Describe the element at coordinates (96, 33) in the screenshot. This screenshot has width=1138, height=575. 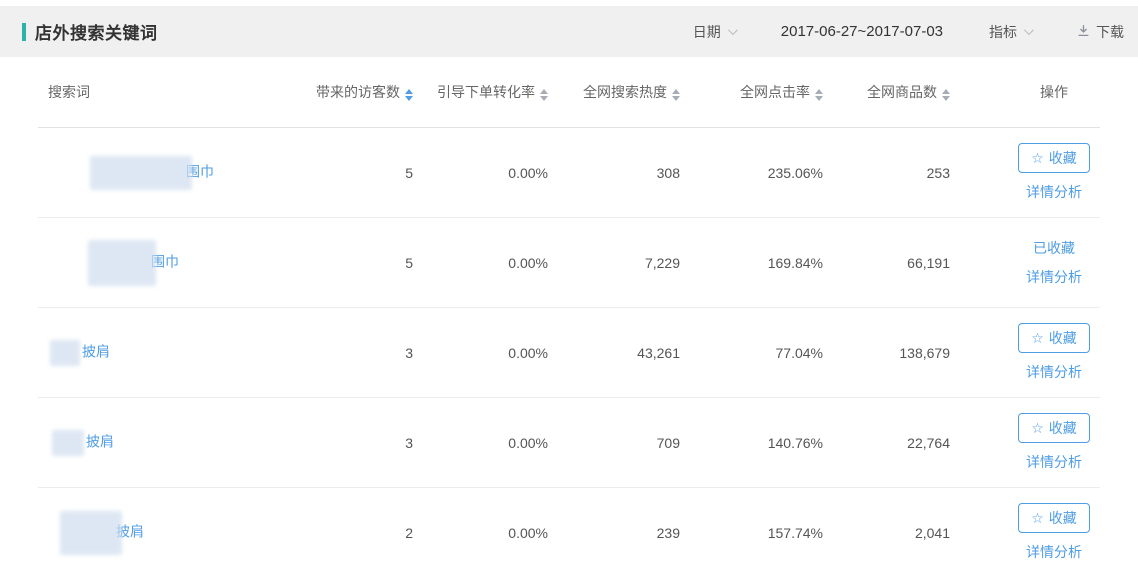
I see `page-title: 店外搜索关键词` at that location.